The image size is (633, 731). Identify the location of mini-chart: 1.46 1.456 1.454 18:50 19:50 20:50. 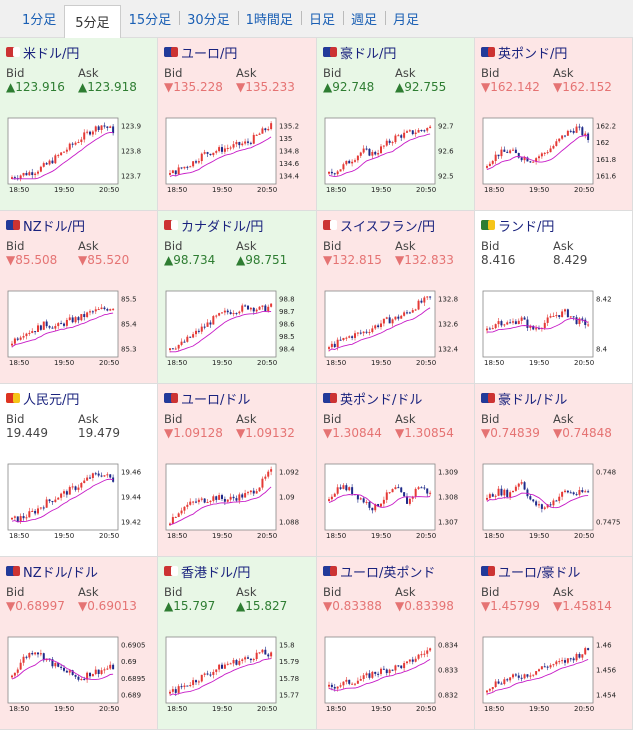
(554, 679).